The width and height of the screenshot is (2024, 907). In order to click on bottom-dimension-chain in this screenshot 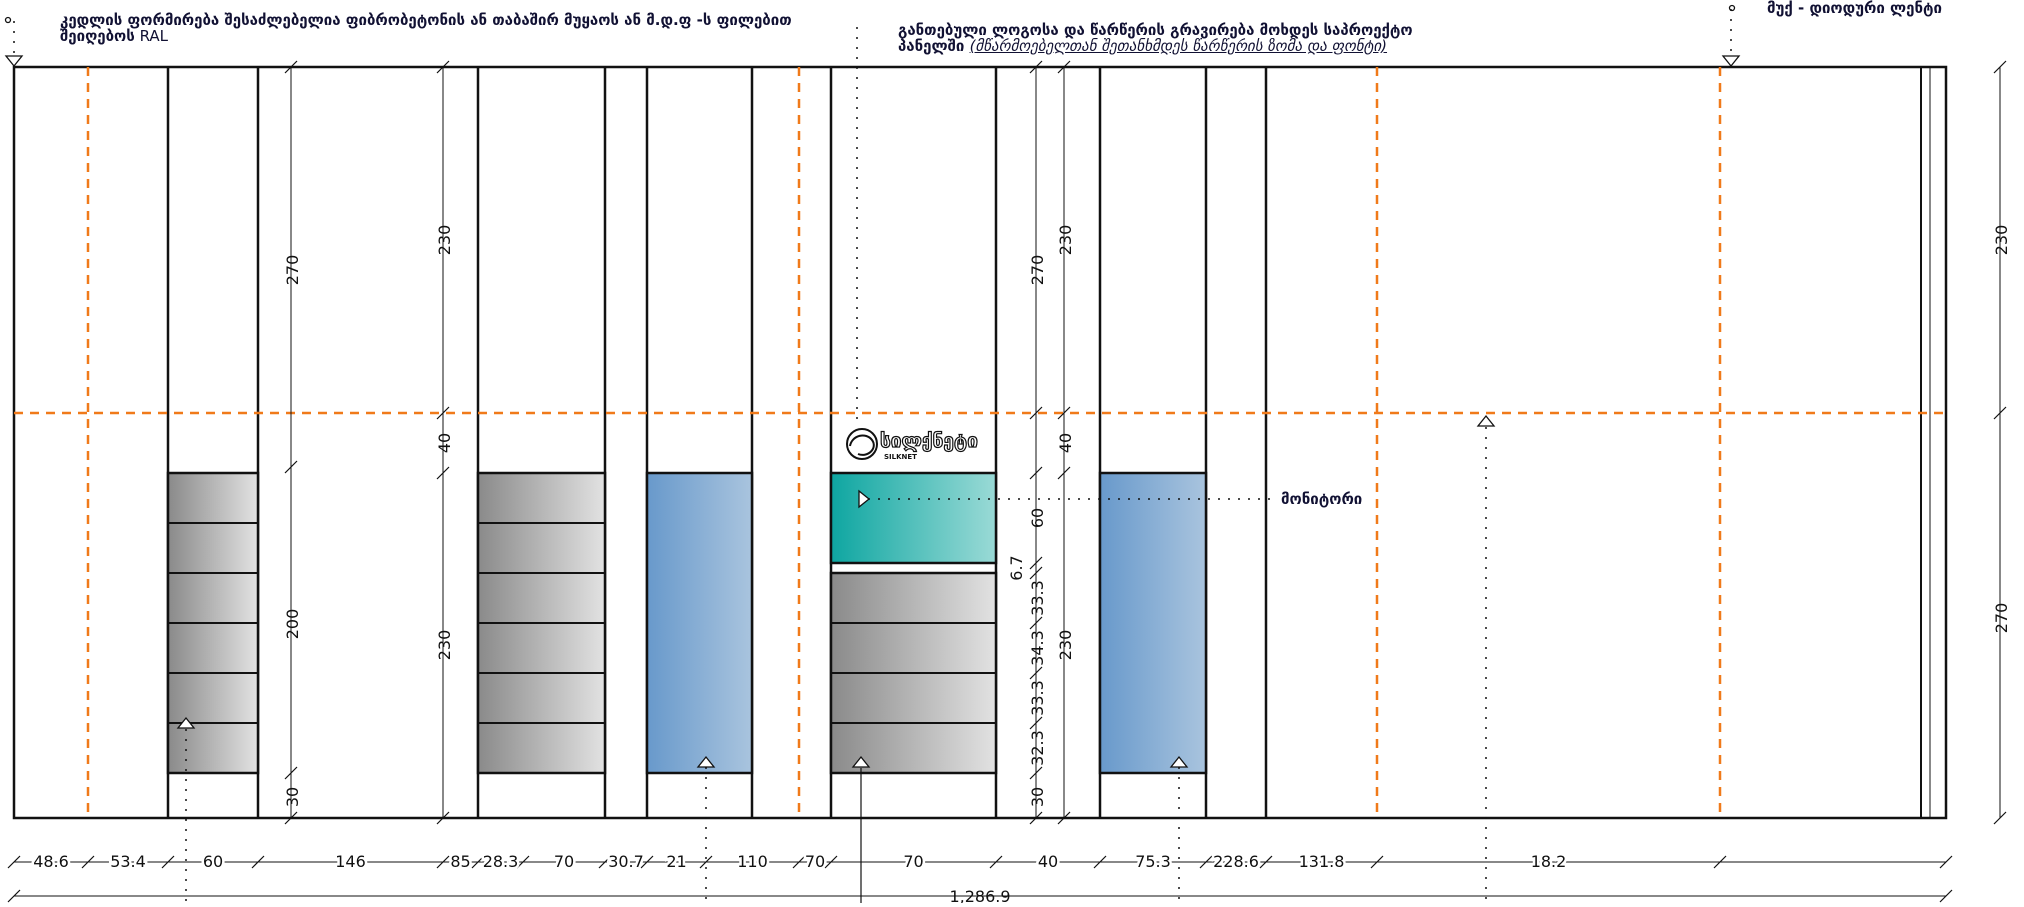, I will do `click(980, 879)`.